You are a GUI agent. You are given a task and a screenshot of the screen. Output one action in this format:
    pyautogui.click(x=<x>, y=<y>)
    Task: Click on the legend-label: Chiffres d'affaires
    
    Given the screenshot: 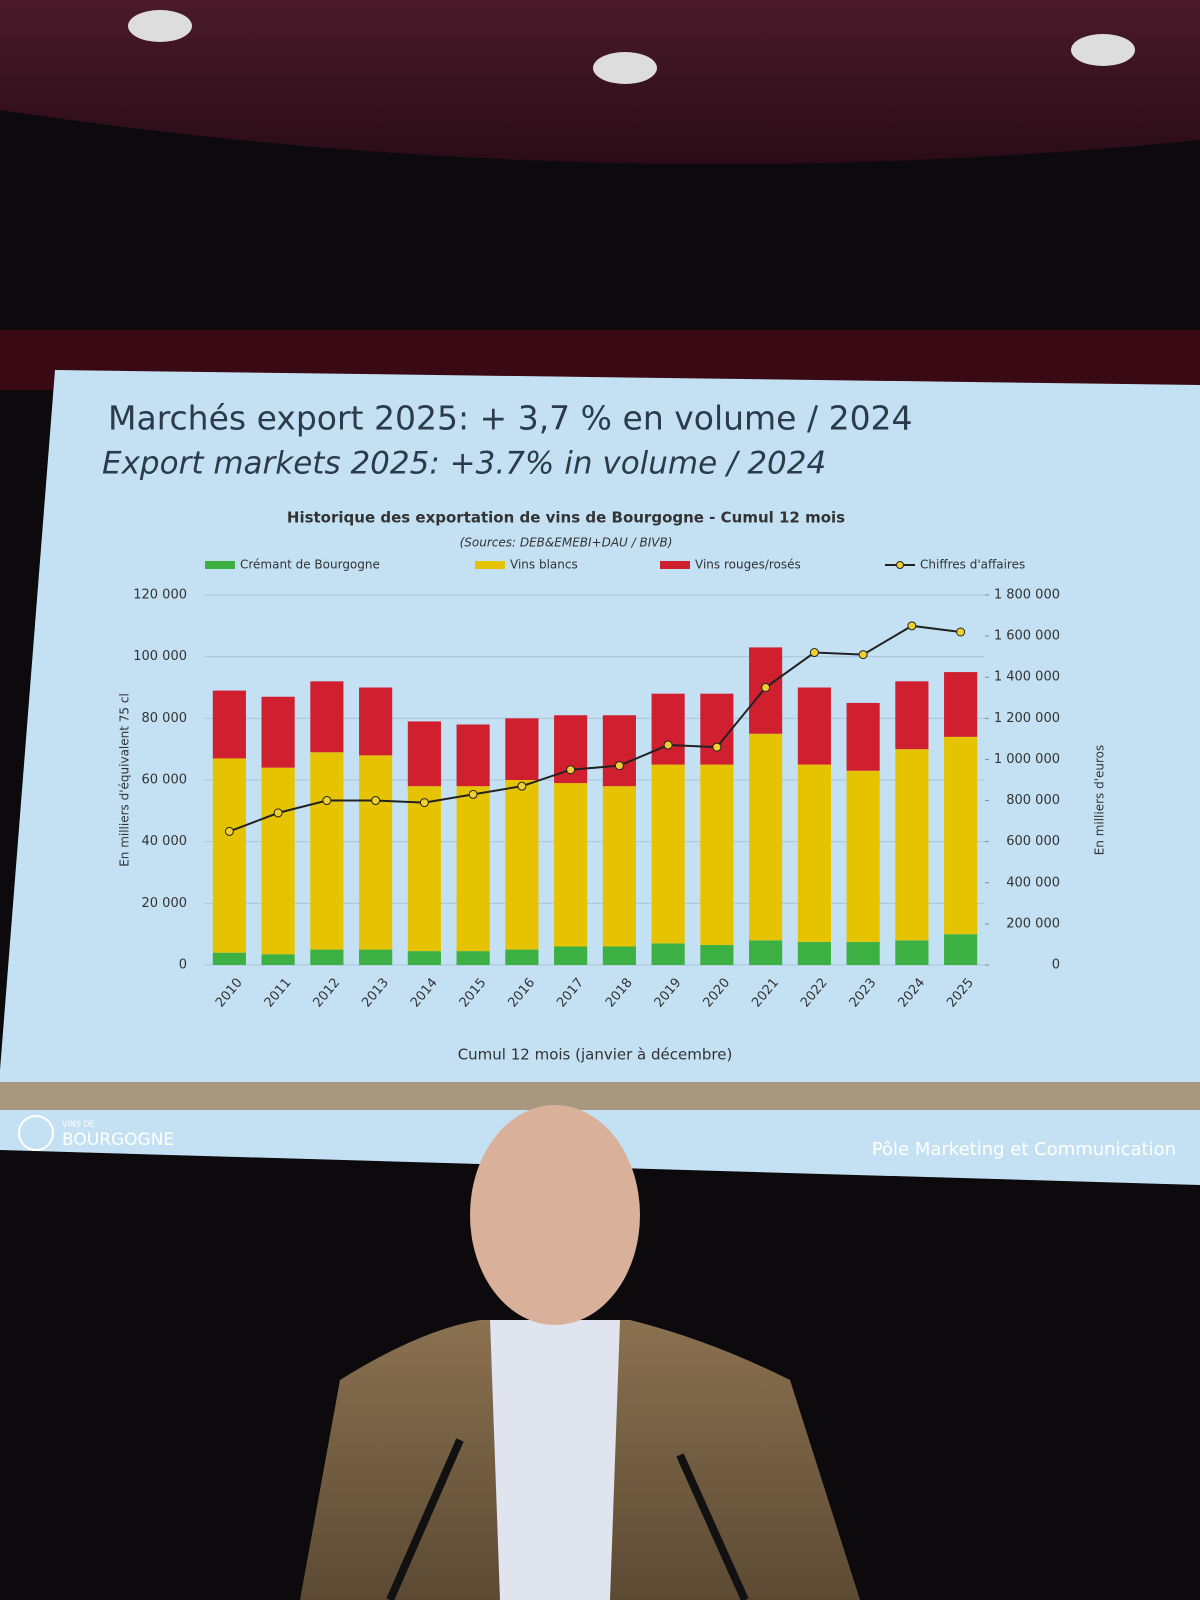 What is the action you would take?
    pyautogui.click(x=972, y=565)
    